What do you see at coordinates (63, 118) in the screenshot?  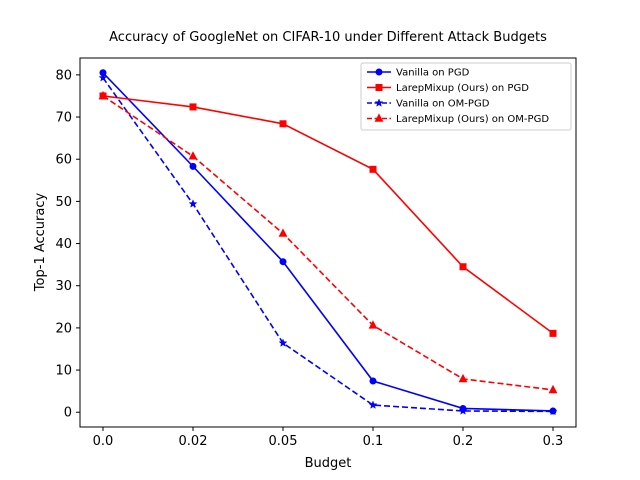 I see `y-tick-label: 70` at bounding box center [63, 118].